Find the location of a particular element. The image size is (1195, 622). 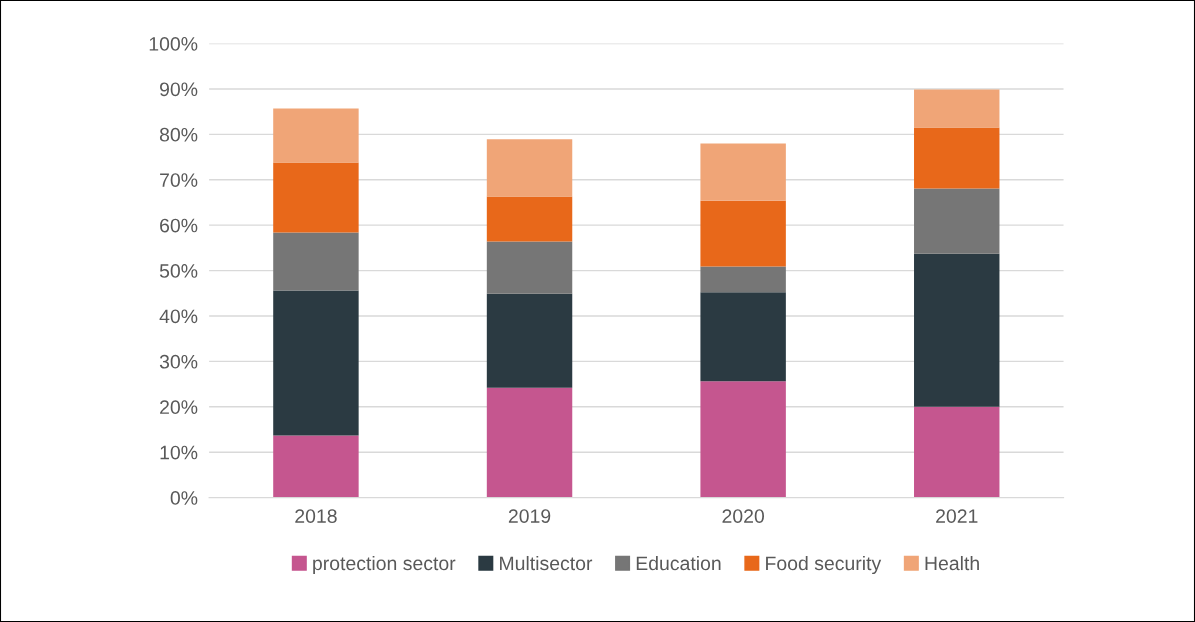

legend-label: protection sector is located at coordinates (384, 565).